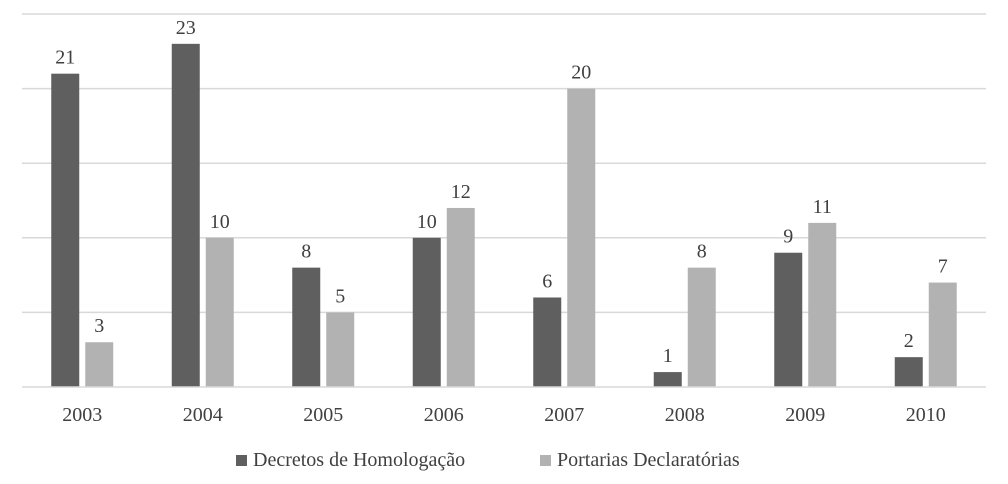  I want to click on bar-decretos-2010, so click(908, 372).